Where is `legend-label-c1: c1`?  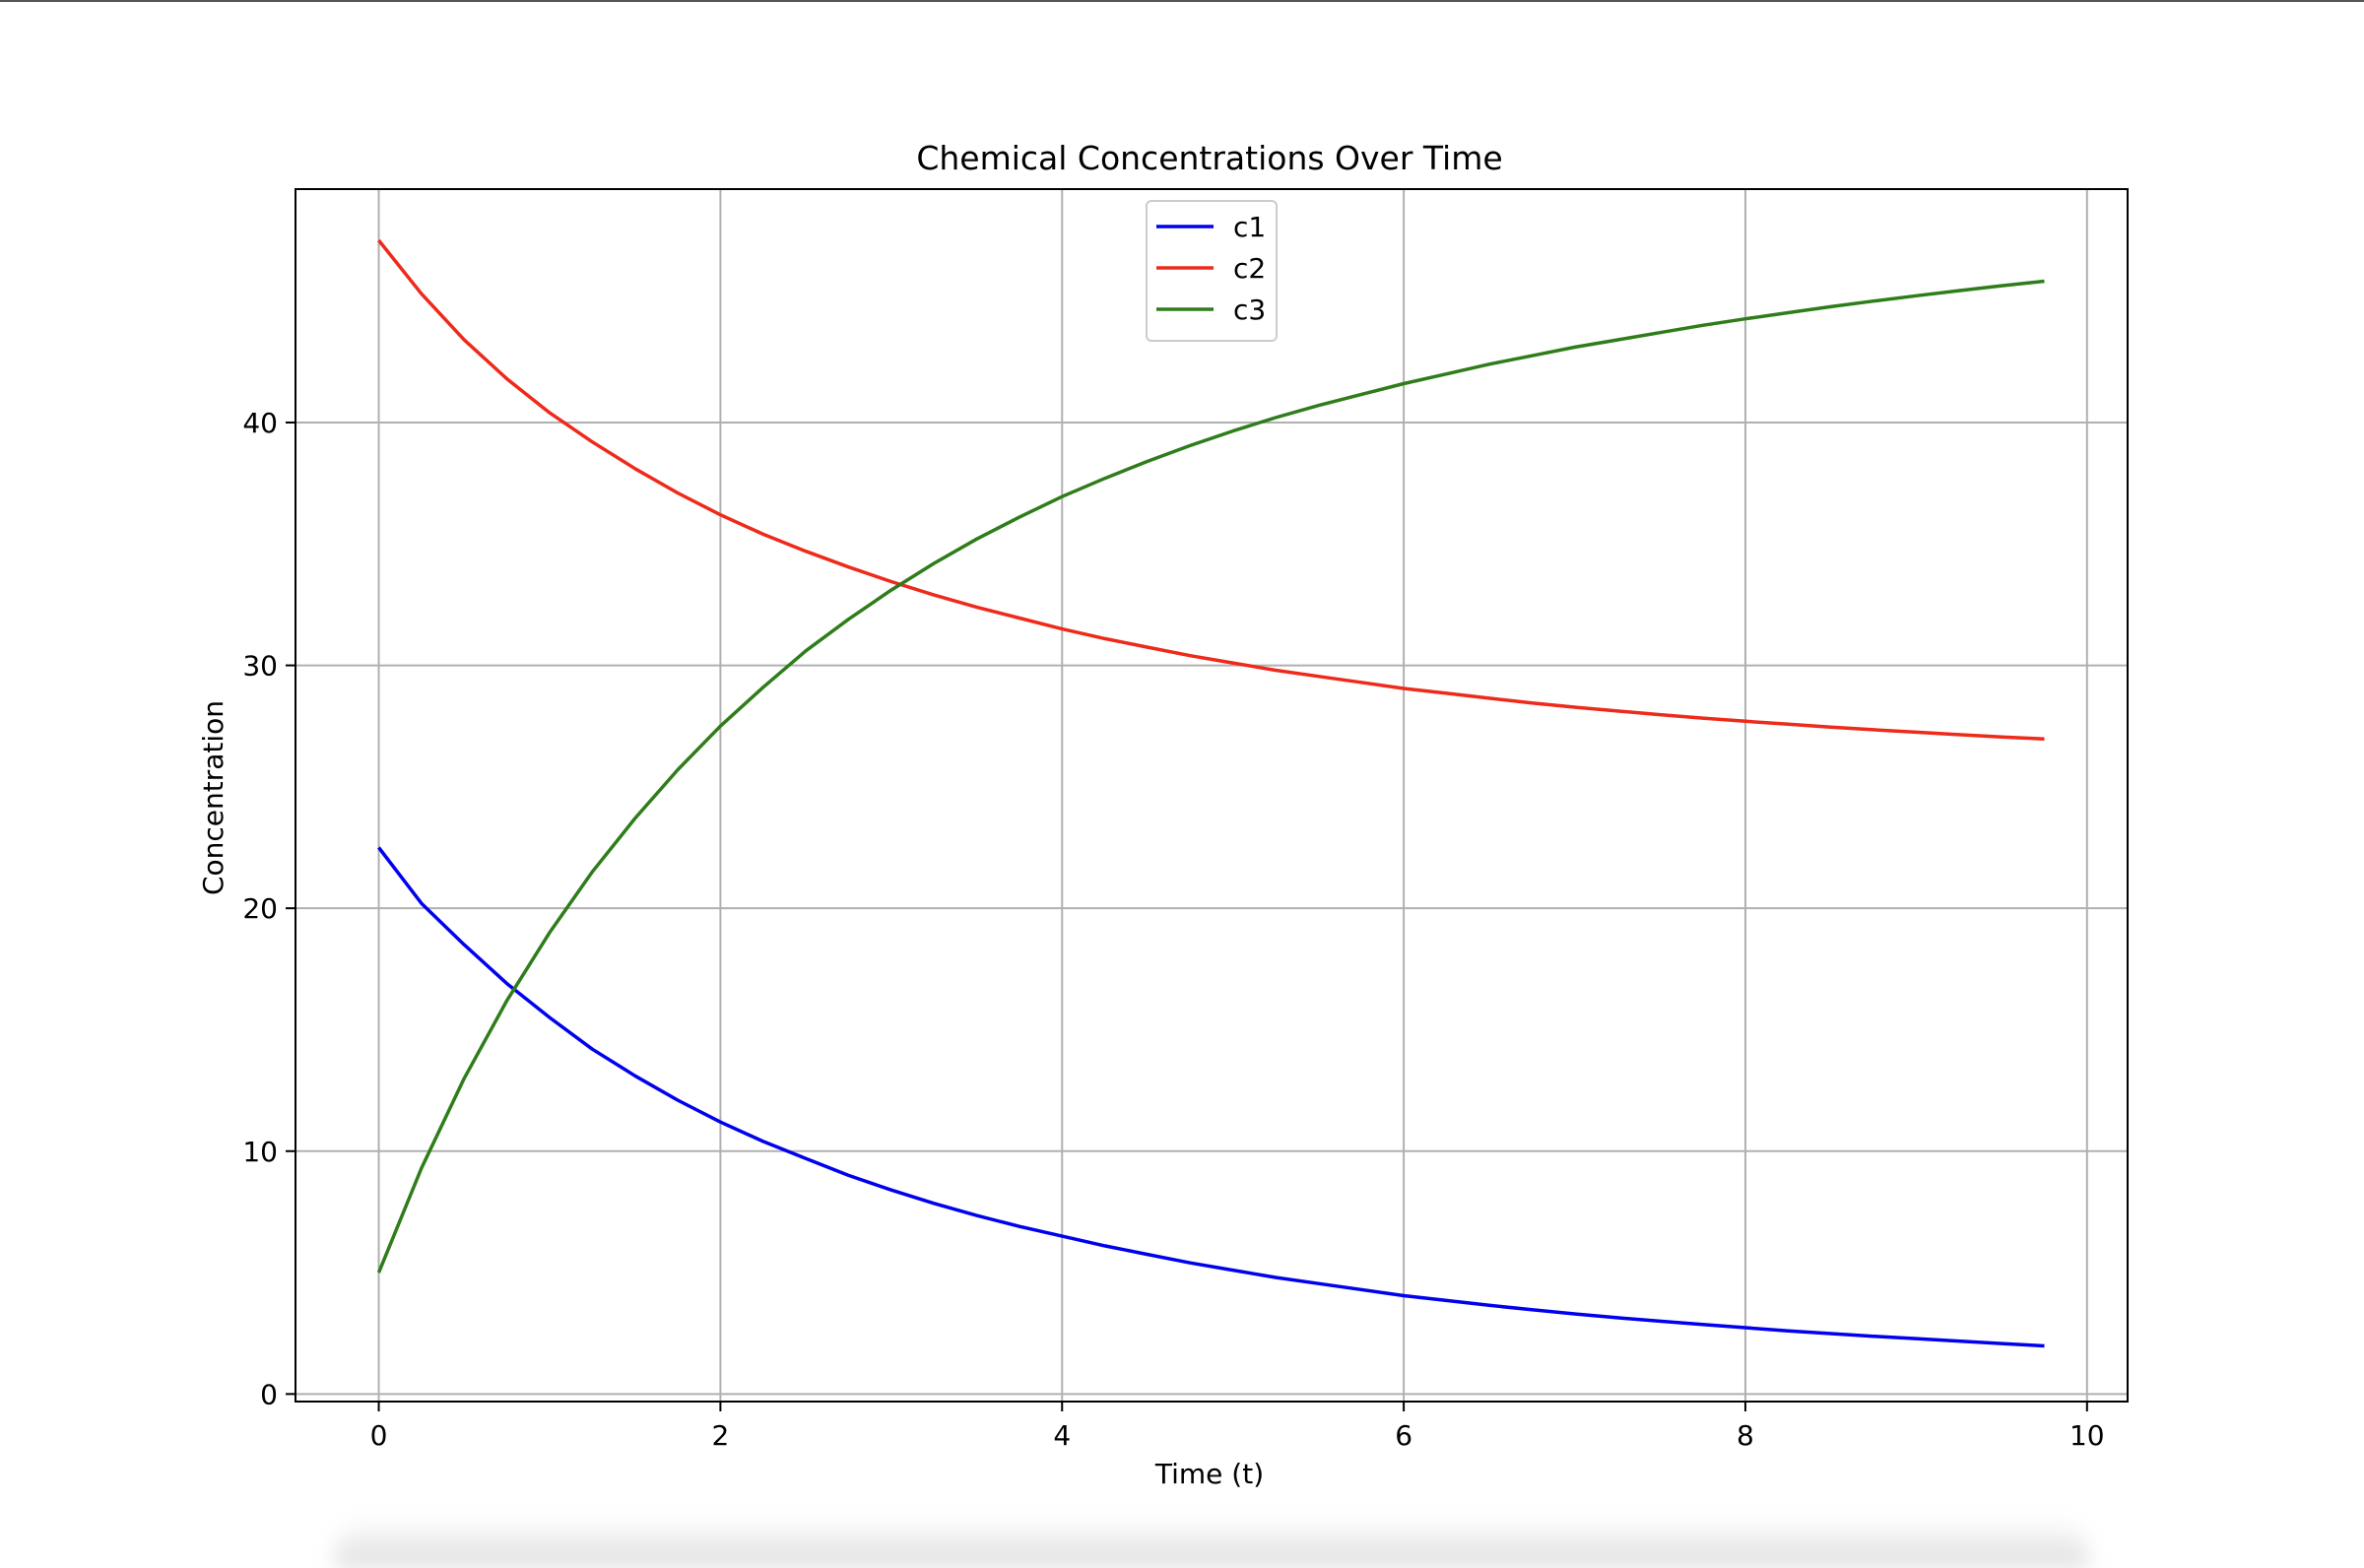 legend-label-c1: c1 is located at coordinates (1249, 227).